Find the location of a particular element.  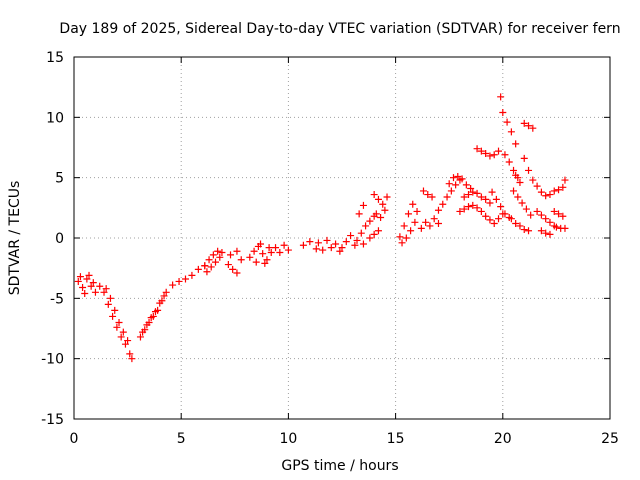

y-tick-label: -5 is located at coordinates (57, 299).